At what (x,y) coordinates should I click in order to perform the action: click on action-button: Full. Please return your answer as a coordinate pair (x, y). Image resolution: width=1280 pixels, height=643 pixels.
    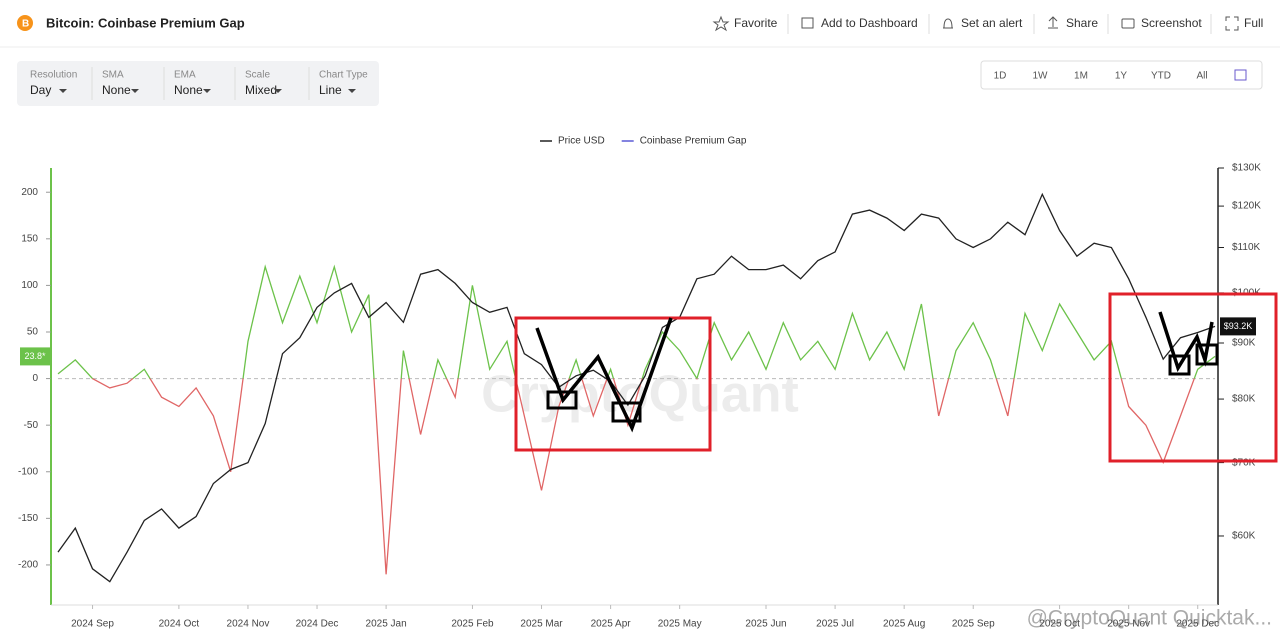
    Looking at the image, I should click on (1253, 23).